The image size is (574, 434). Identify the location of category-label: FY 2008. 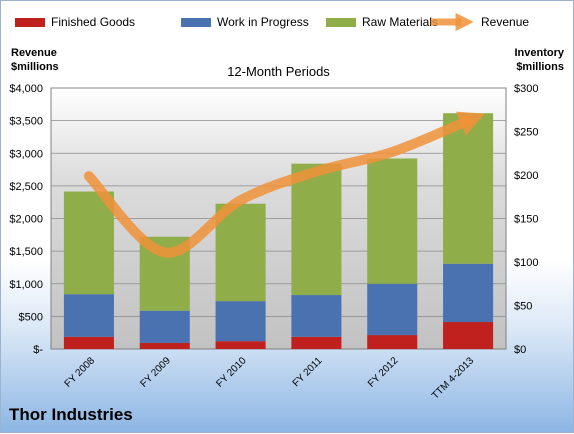
(80, 372).